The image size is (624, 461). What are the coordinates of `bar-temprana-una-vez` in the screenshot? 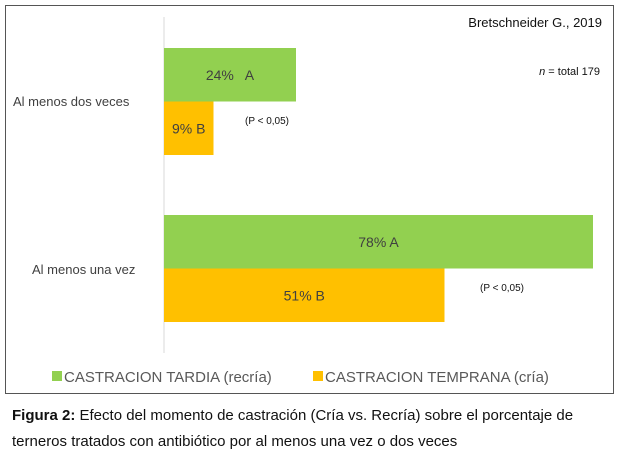 It's located at (304, 295).